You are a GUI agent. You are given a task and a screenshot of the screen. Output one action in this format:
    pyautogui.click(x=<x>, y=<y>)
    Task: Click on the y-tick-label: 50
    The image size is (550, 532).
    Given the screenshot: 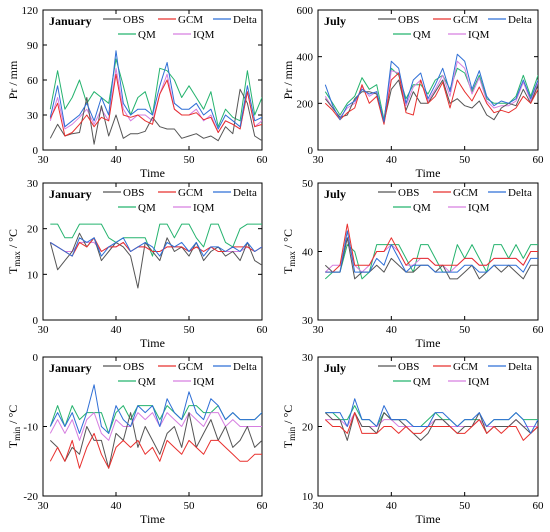 What is the action you would take?
    pyautogui.click(x=308, y=184)
    